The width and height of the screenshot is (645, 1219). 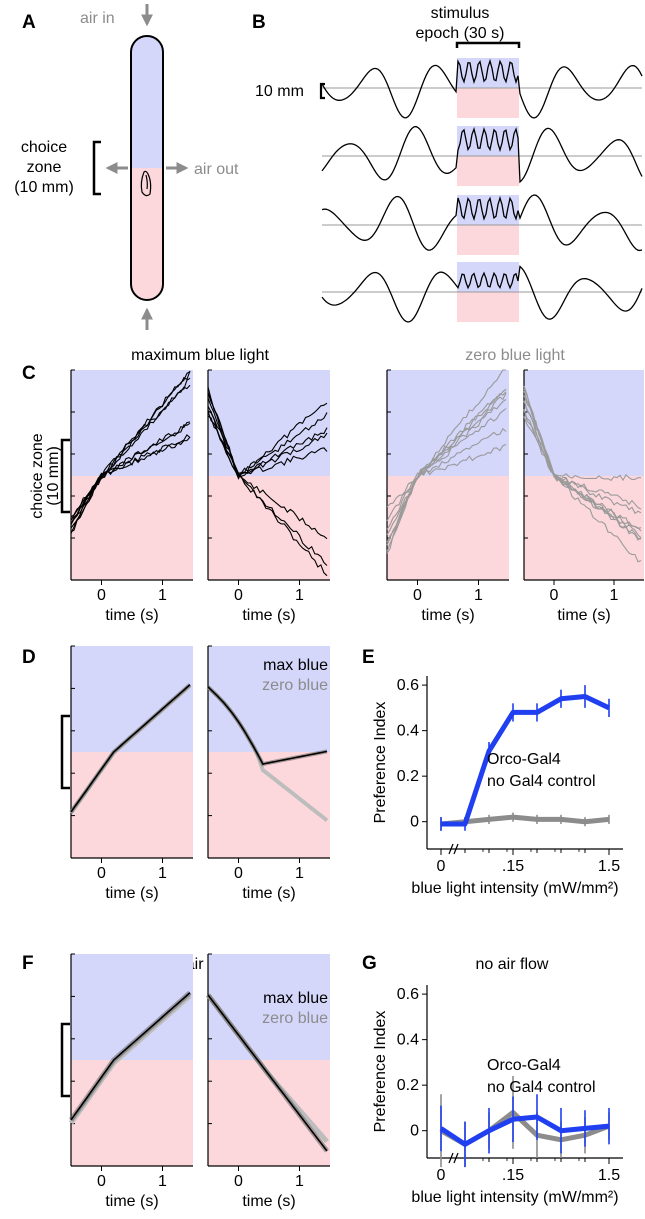 I want to click on d-legend-zero: zero blue, so click(x=295, y=685).